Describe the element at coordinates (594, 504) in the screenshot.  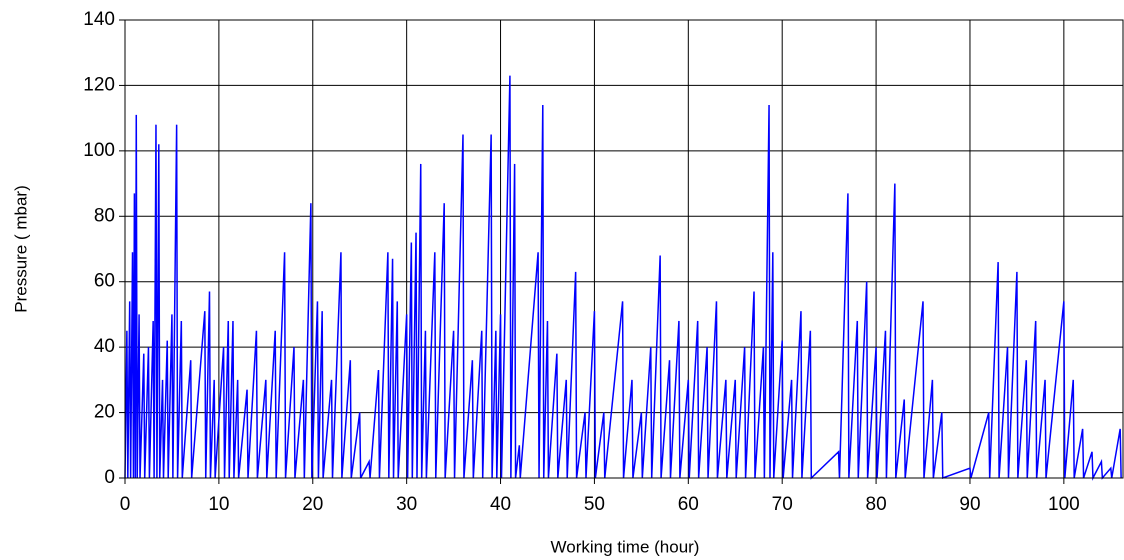
I see `x-tick-label: 50` at that location.